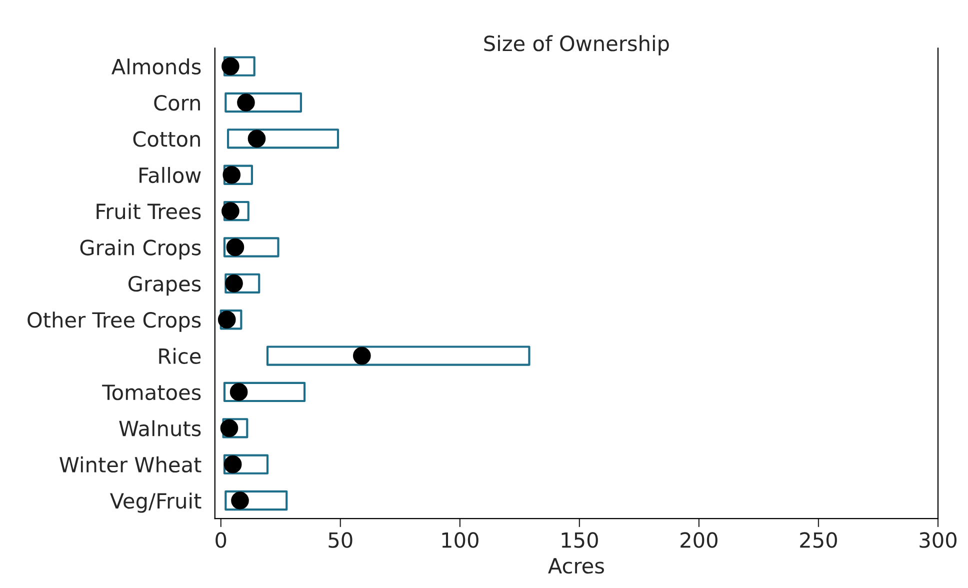 Image resolution: width=968 pixels, height=588 pixels. I want to click on y-tick-label: Fruit Trees, so click(148, 211).